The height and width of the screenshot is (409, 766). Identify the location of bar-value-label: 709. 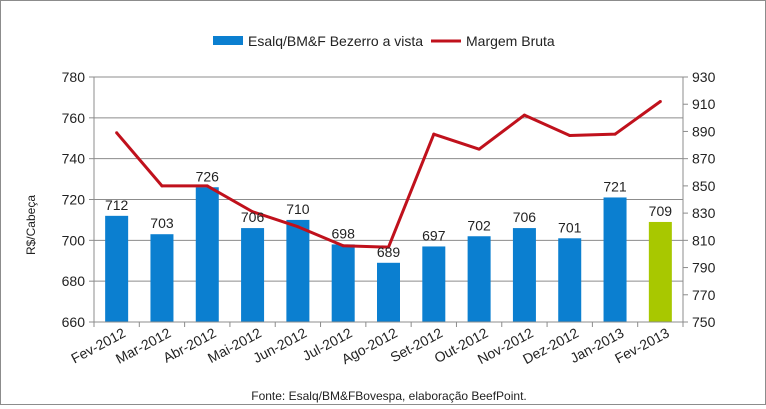
(661, 211).